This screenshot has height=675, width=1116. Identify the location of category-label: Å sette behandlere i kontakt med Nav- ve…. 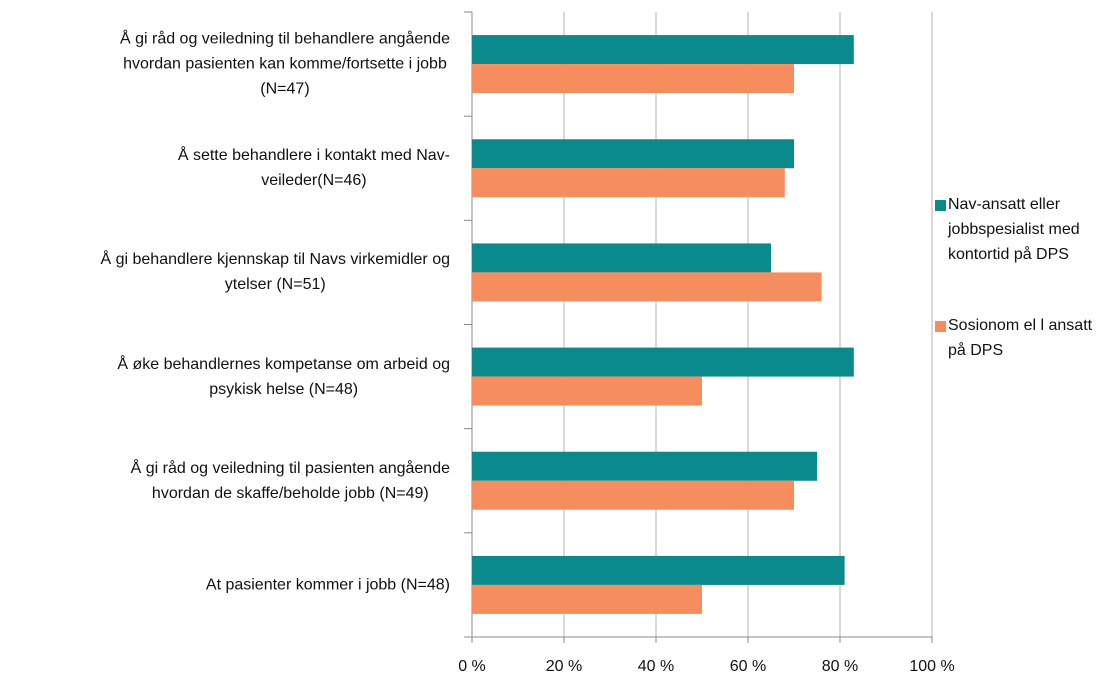
(313, 168).